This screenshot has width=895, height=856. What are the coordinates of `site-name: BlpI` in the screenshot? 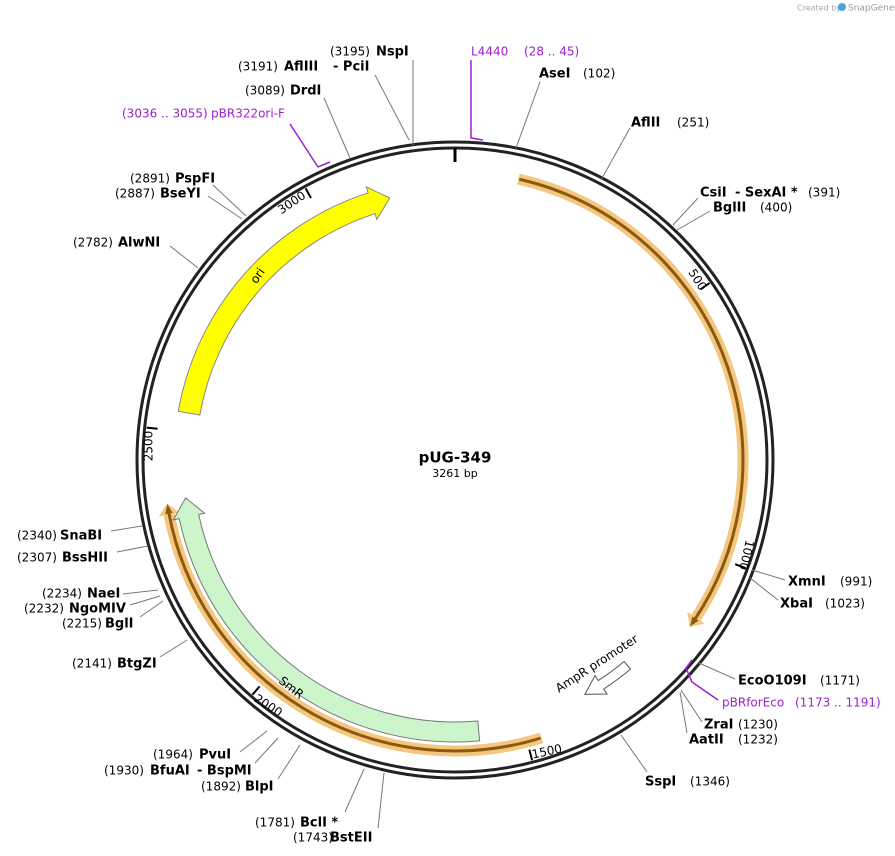 It's located at (259, 787).